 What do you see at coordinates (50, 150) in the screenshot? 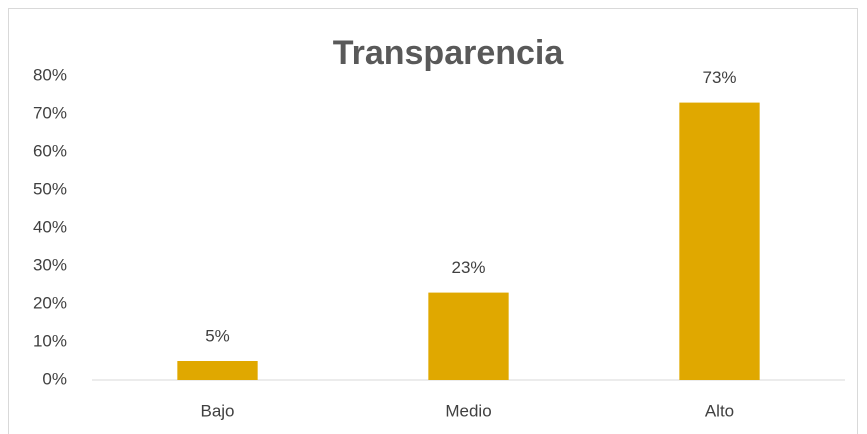
I see `y-tick-label: 60%` at bounding box center [50, 150].